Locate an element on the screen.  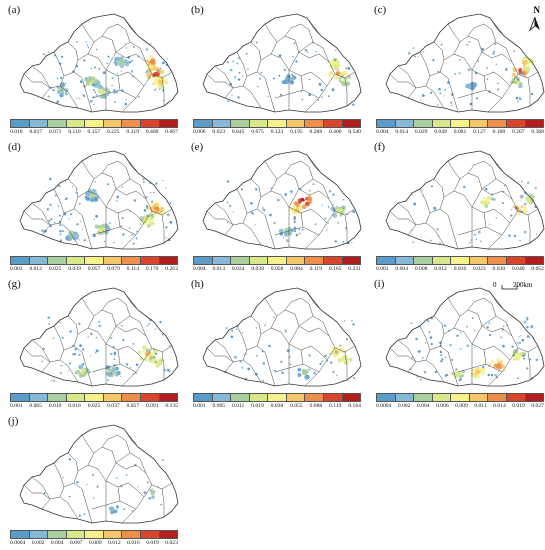
north-arrow-icon is located at coordinates (534, 23).